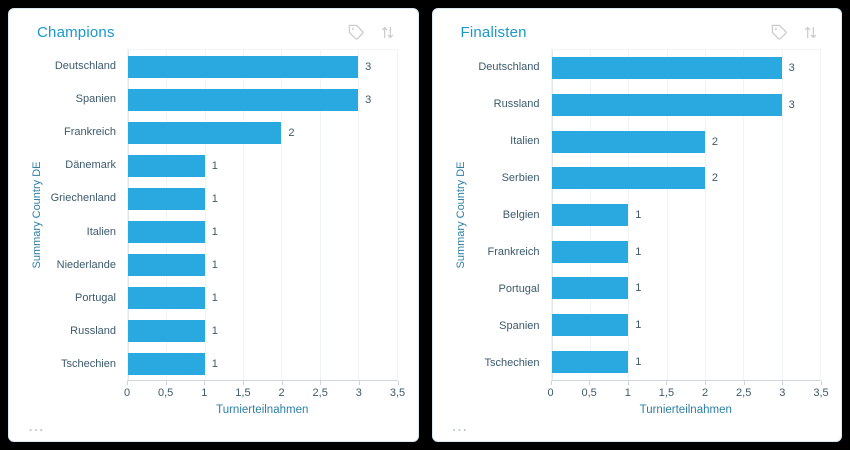 This screenshot has height=450, width=850. What do you see at coordinates (493, 32) in the screenshot?
I see `card-title: Finalisten` at bounding box center [493, 32].